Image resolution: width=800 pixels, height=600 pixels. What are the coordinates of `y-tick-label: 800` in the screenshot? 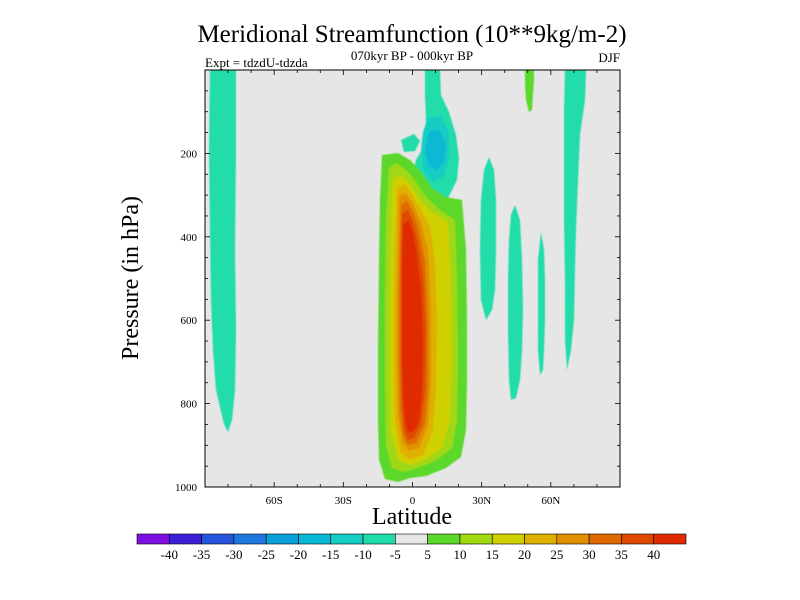 It's located at (189, 405).